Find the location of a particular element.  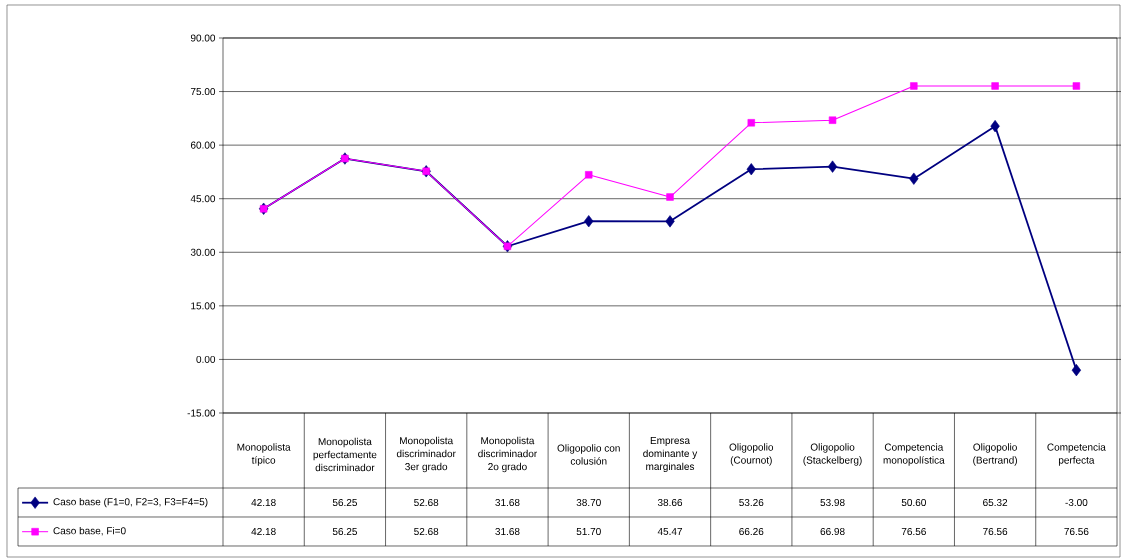

data-label: 65.32 is located at coordinates (995, 502).